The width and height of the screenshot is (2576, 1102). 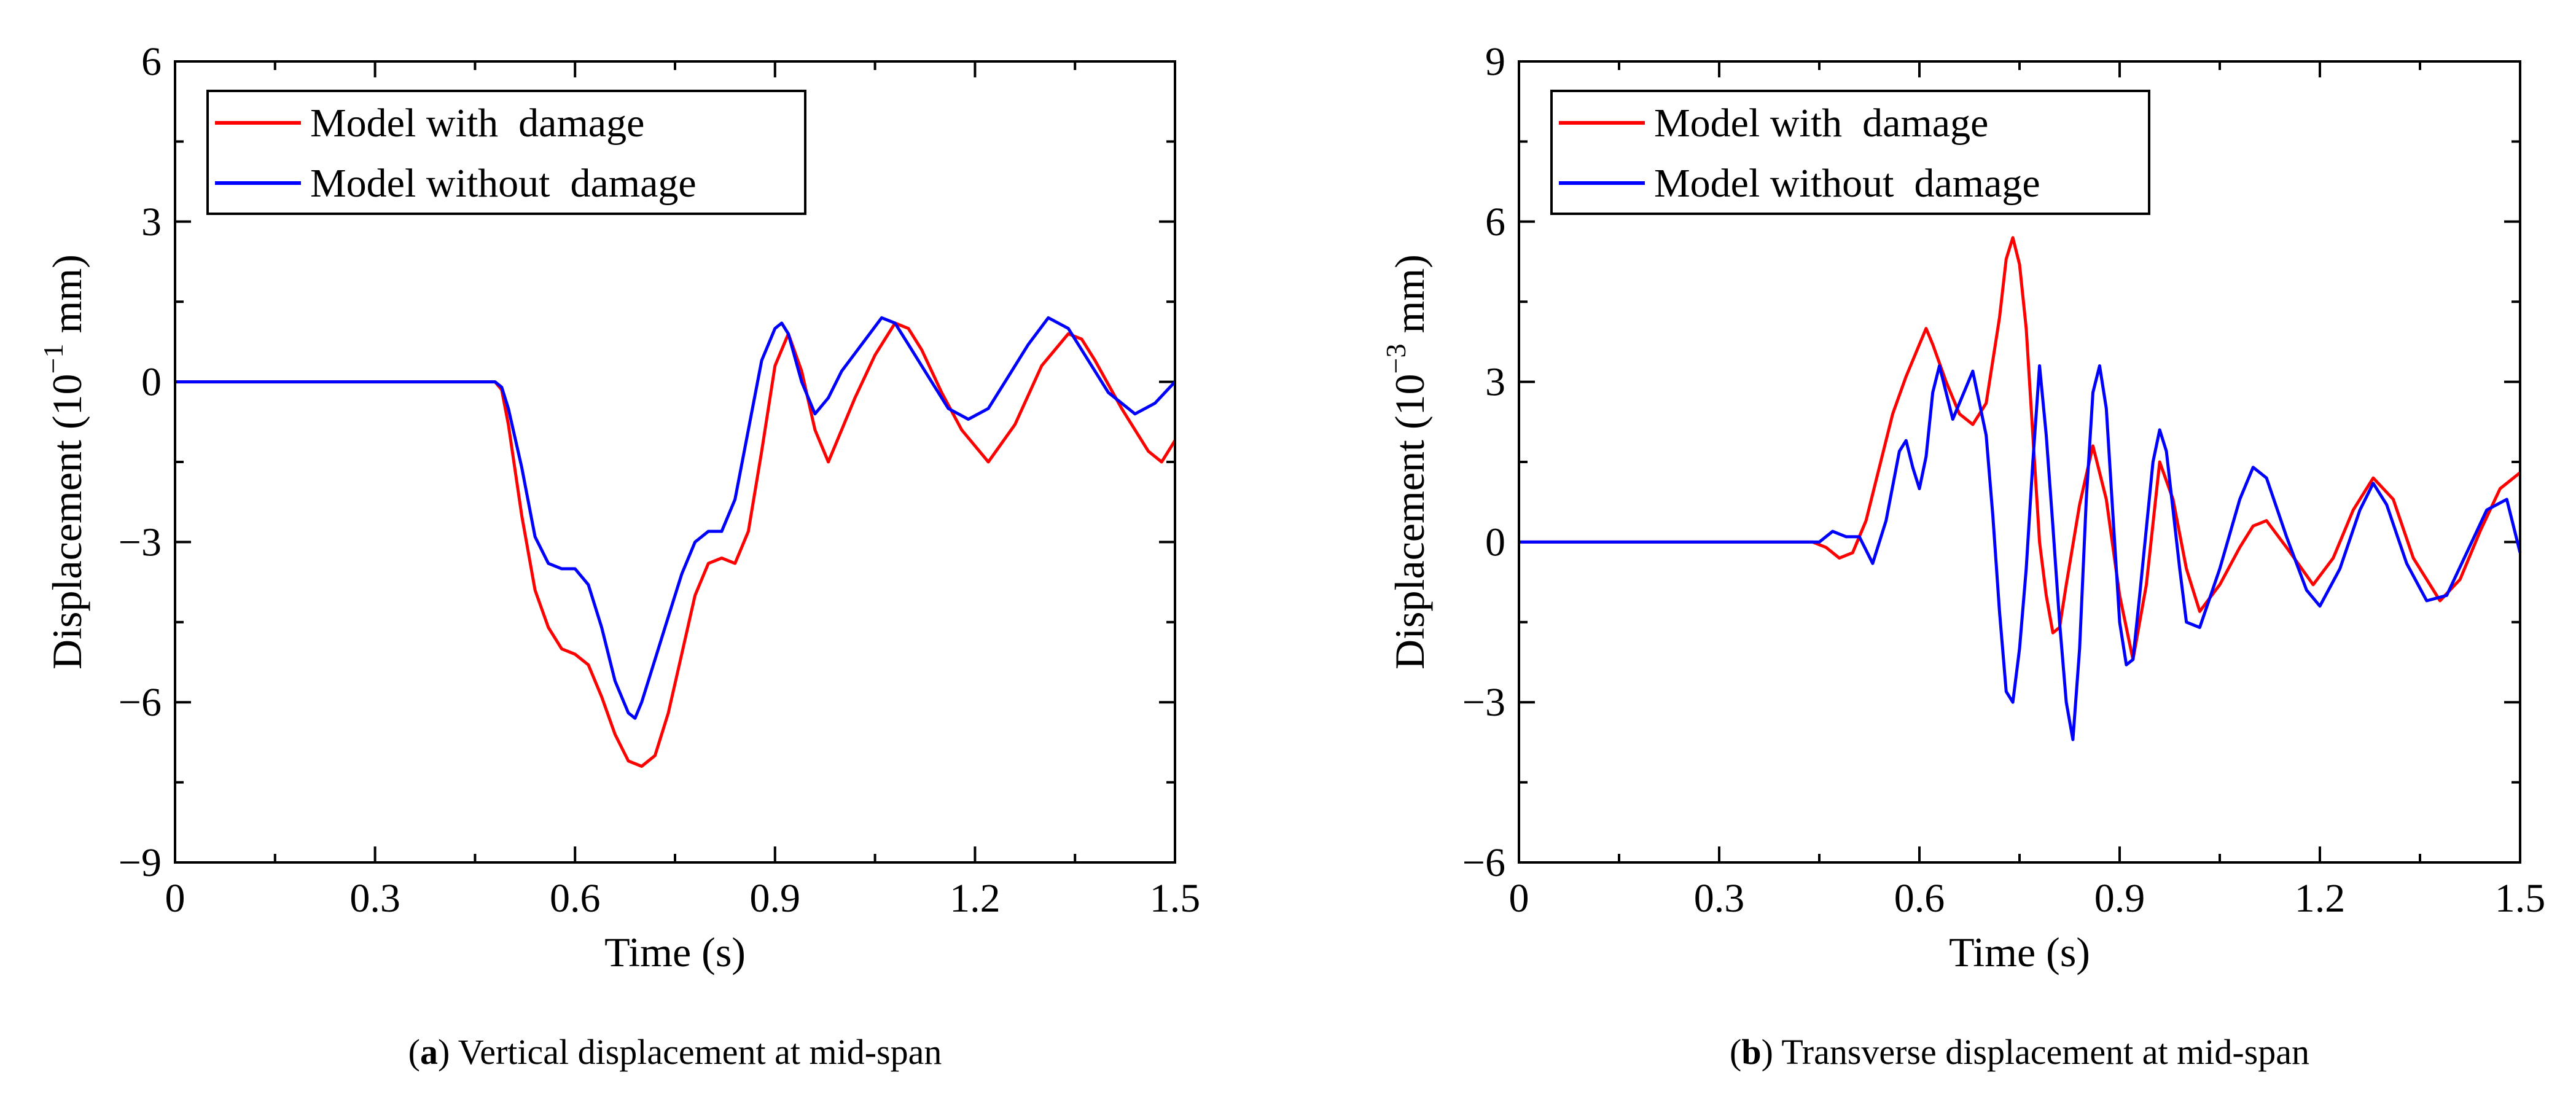 I want to click on panel-a-y-axis-label-unit: mm), so click(x=67, y=298).